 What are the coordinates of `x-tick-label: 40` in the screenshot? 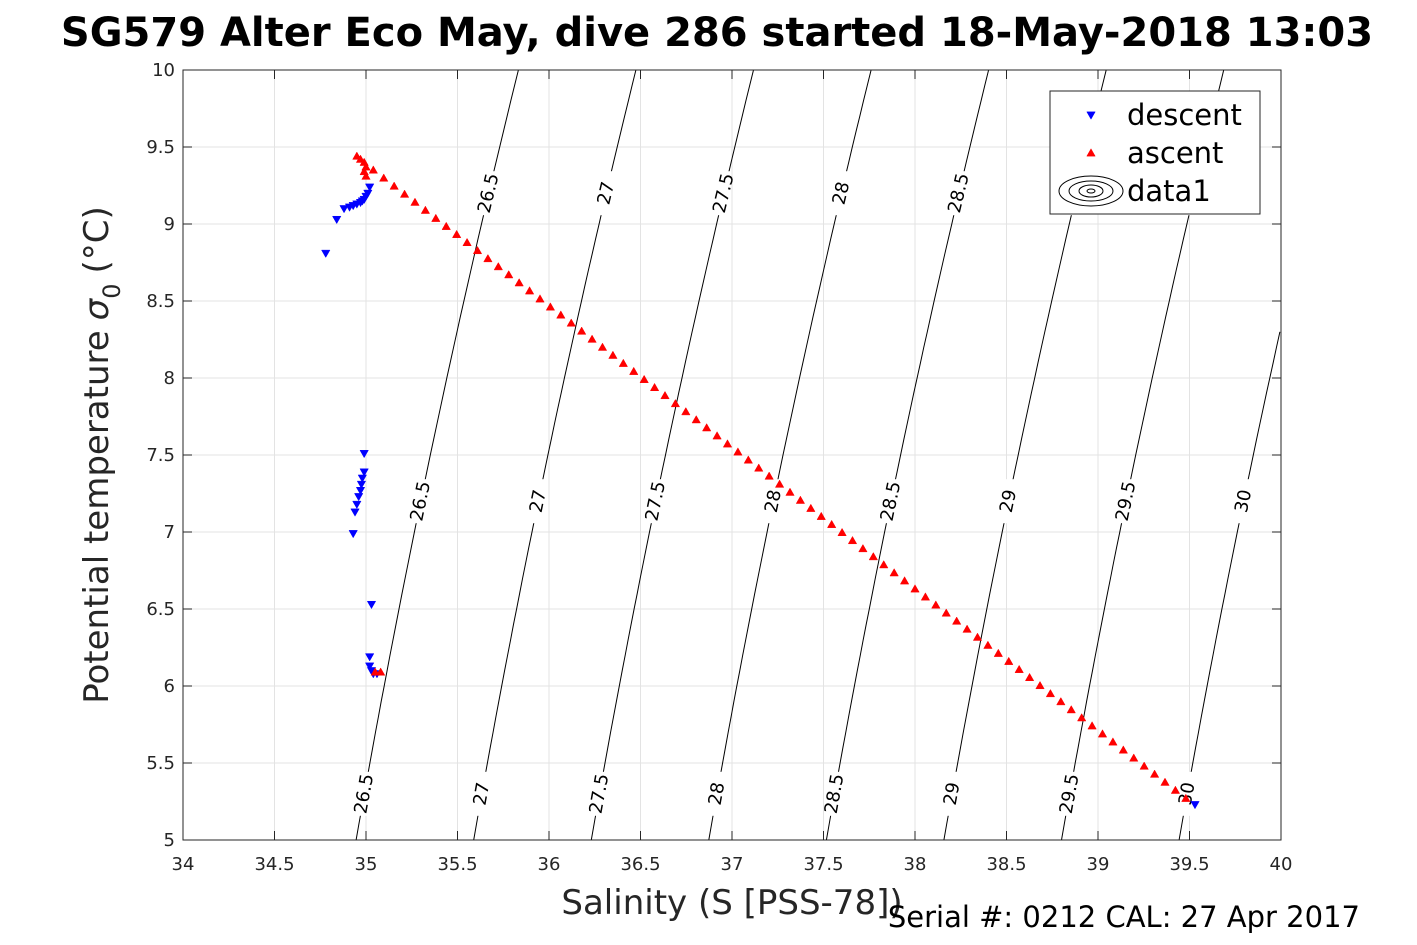 It's located at (1281, 864).